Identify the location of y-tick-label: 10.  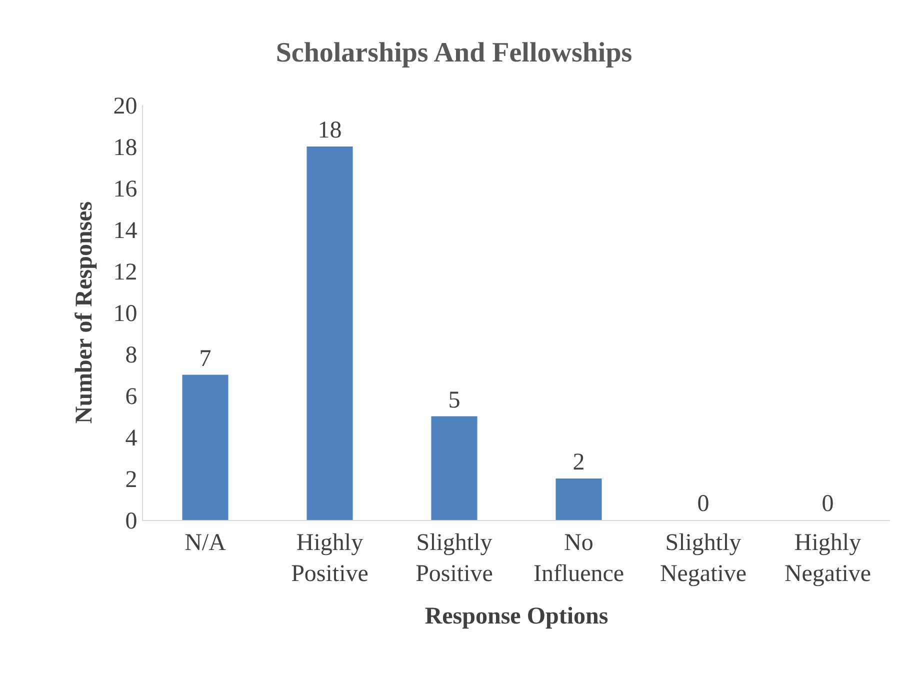
(125, 313).